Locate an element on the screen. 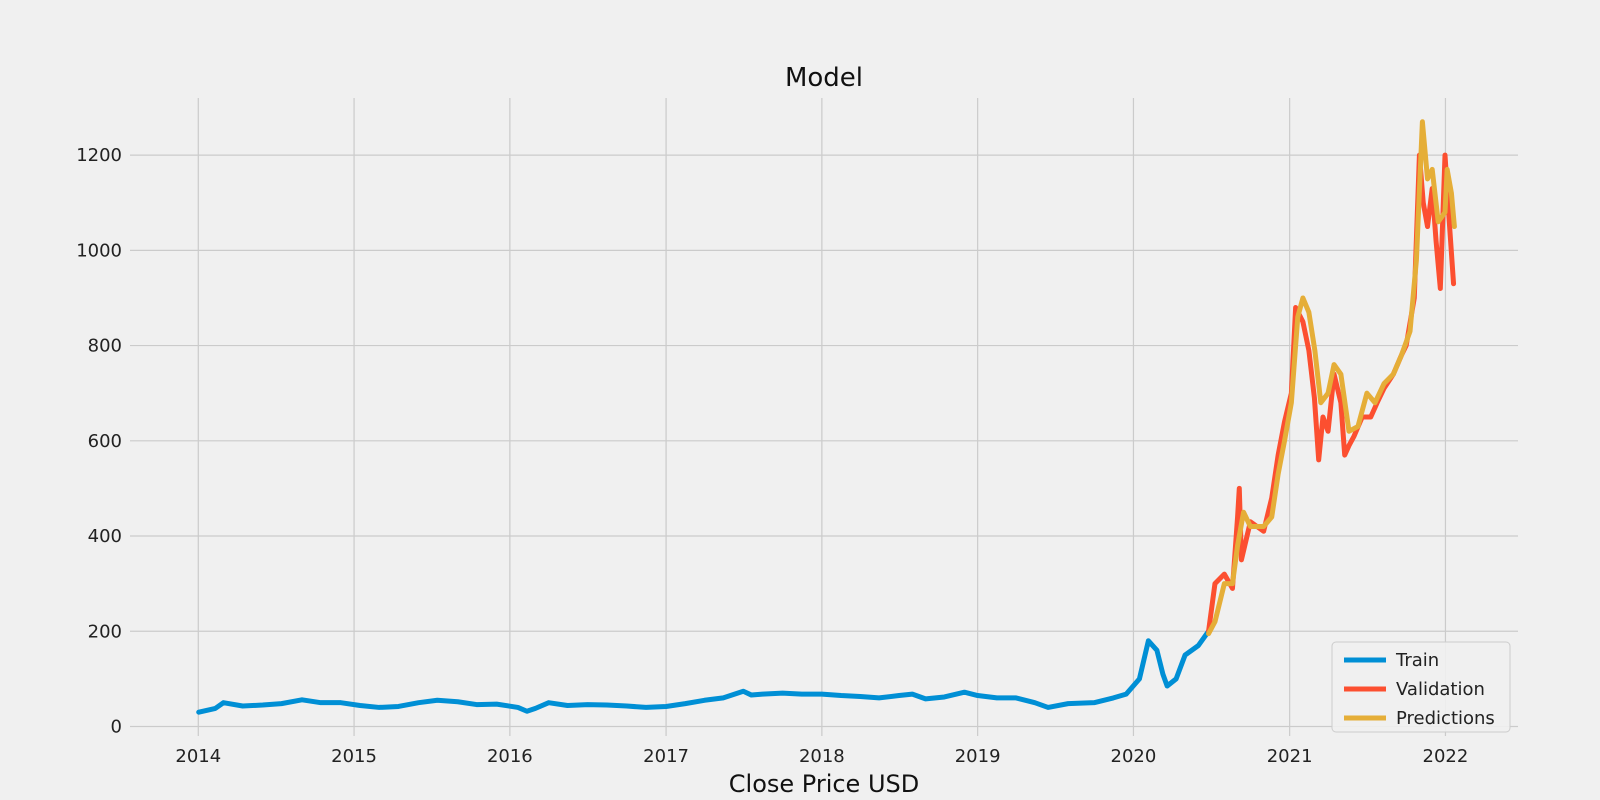  y-tick-label: 1200 is located at coordinates (99, 155).